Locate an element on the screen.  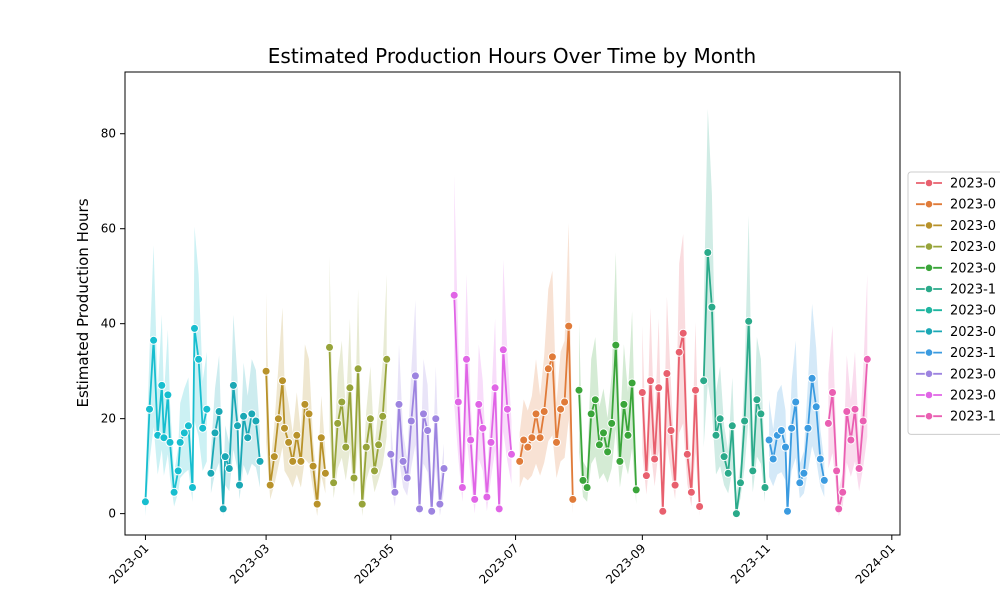
x-tick-label: 2023-11 is located at coordinates (750, 563).